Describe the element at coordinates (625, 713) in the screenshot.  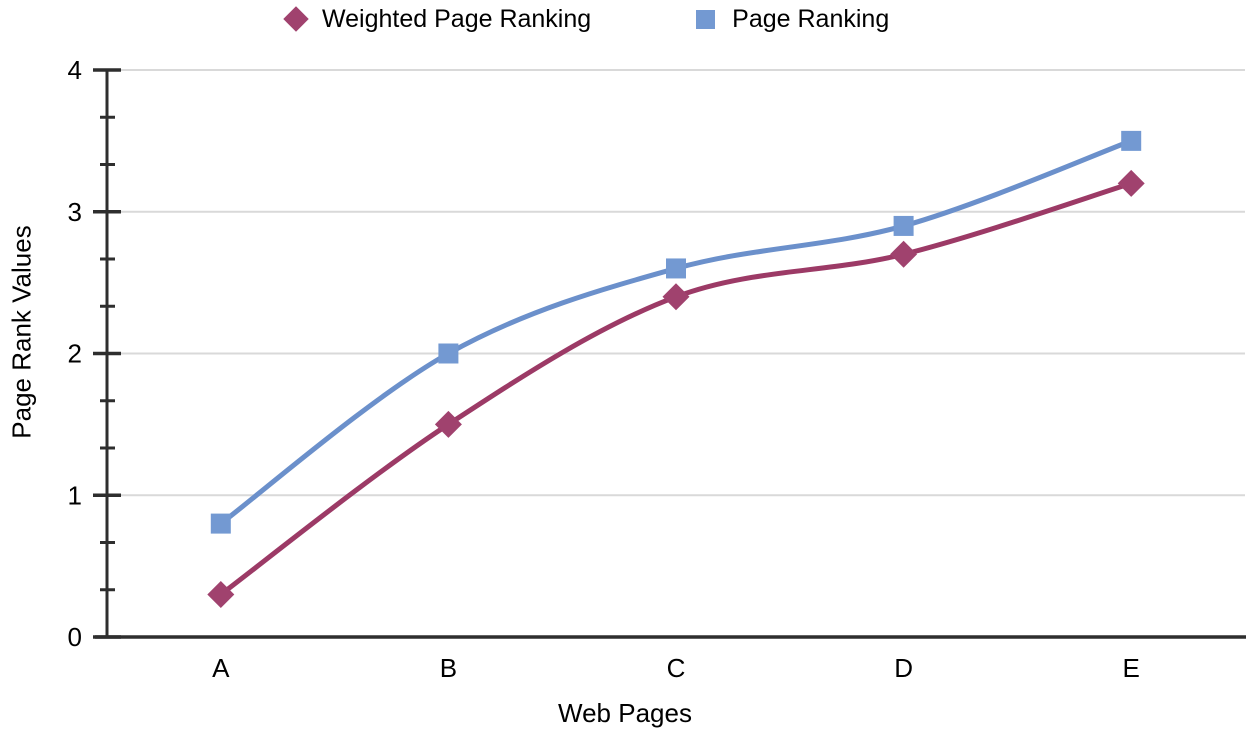
I see `x-axis-title: Web Pages` at that location.